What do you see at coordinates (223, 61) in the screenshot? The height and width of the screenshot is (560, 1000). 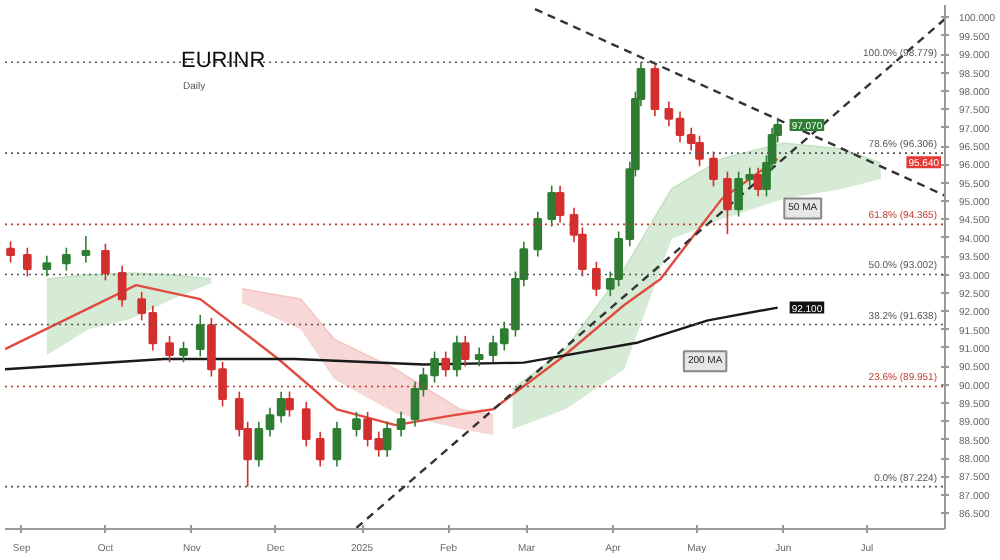 I see `text: EURINR` at bounding box center [223, 61].